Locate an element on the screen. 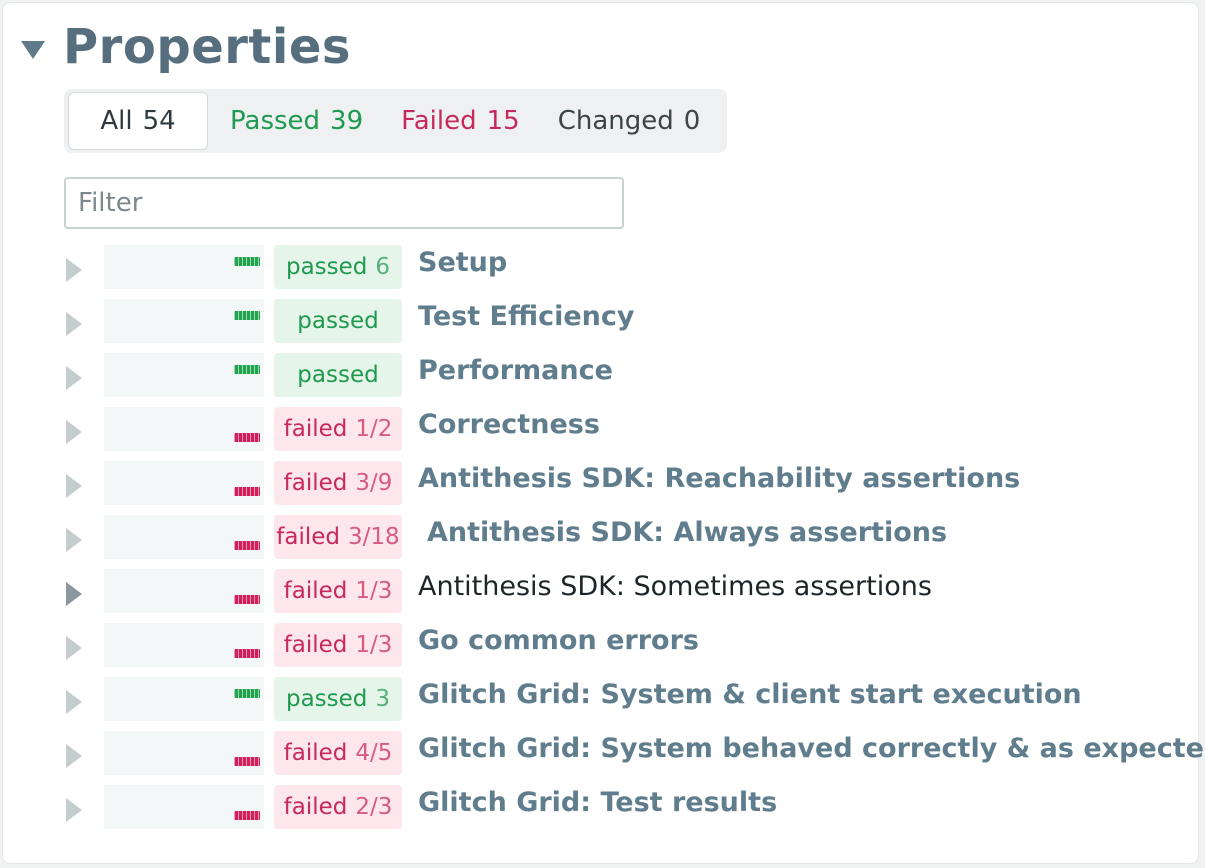 Image resolution: width=1205 pixels, height=868 pixels. tab-changed: Changed 0 is located at coordinates (630, 121).